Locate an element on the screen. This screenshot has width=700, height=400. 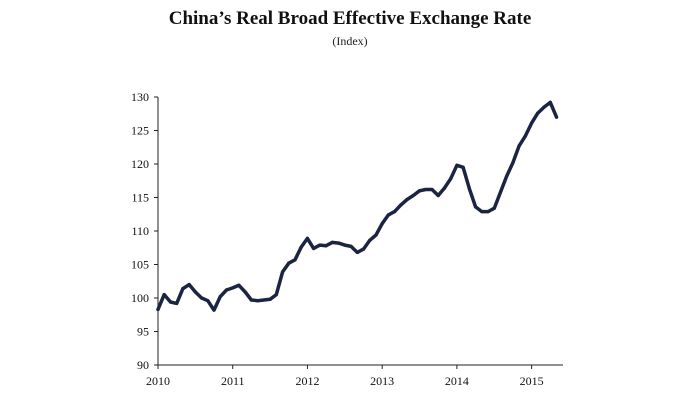
x-tick-label: 2011 is located at coordinates (233, 381).